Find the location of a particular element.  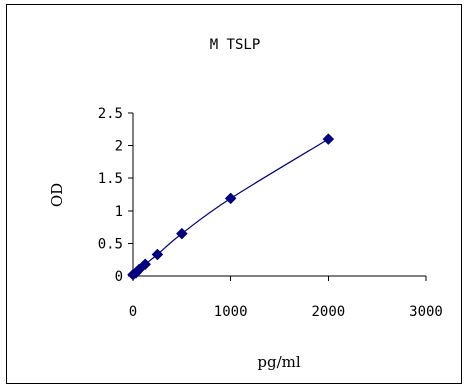

y-tick-label: 2 is located at coordinates (119, 147).